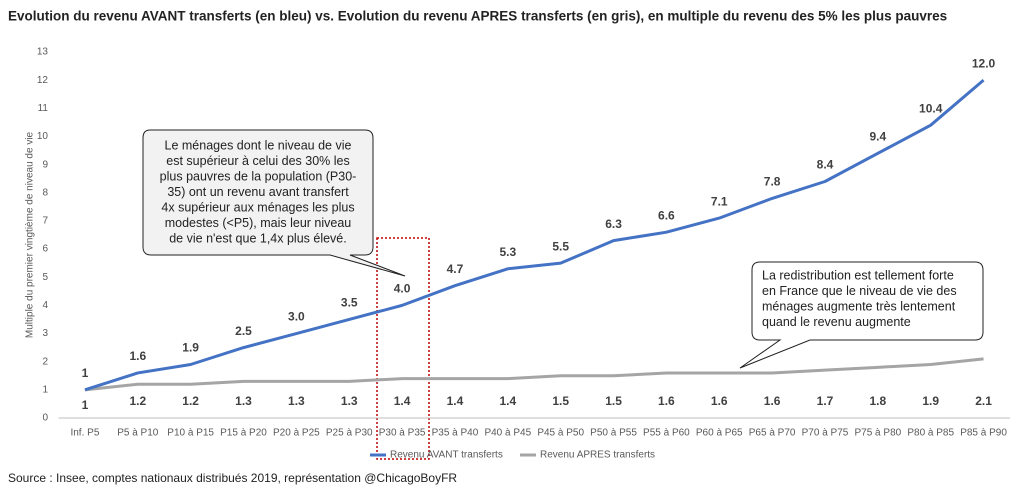  I want to click on data-label: 4.7, so click(455, 269).